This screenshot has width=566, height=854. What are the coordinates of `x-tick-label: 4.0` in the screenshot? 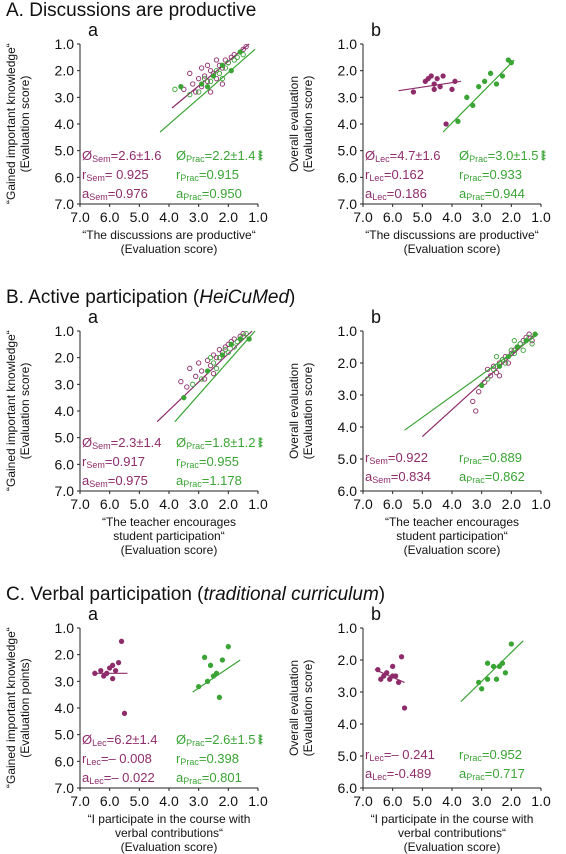 It's located at (452, 801).